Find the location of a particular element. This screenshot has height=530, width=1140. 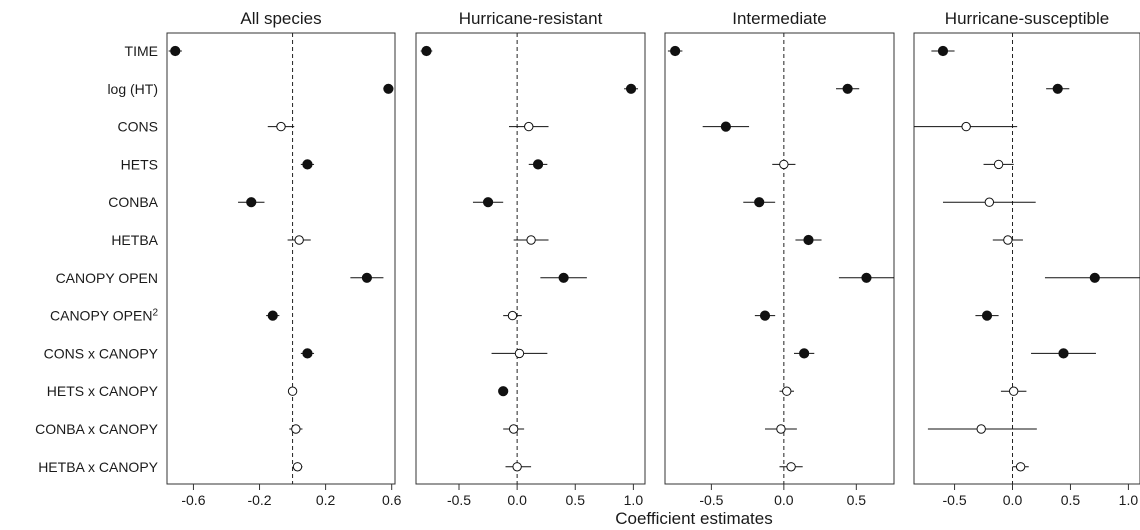

panel-all-species-tick-label: -0.2 is located at coordinates (259, 500).